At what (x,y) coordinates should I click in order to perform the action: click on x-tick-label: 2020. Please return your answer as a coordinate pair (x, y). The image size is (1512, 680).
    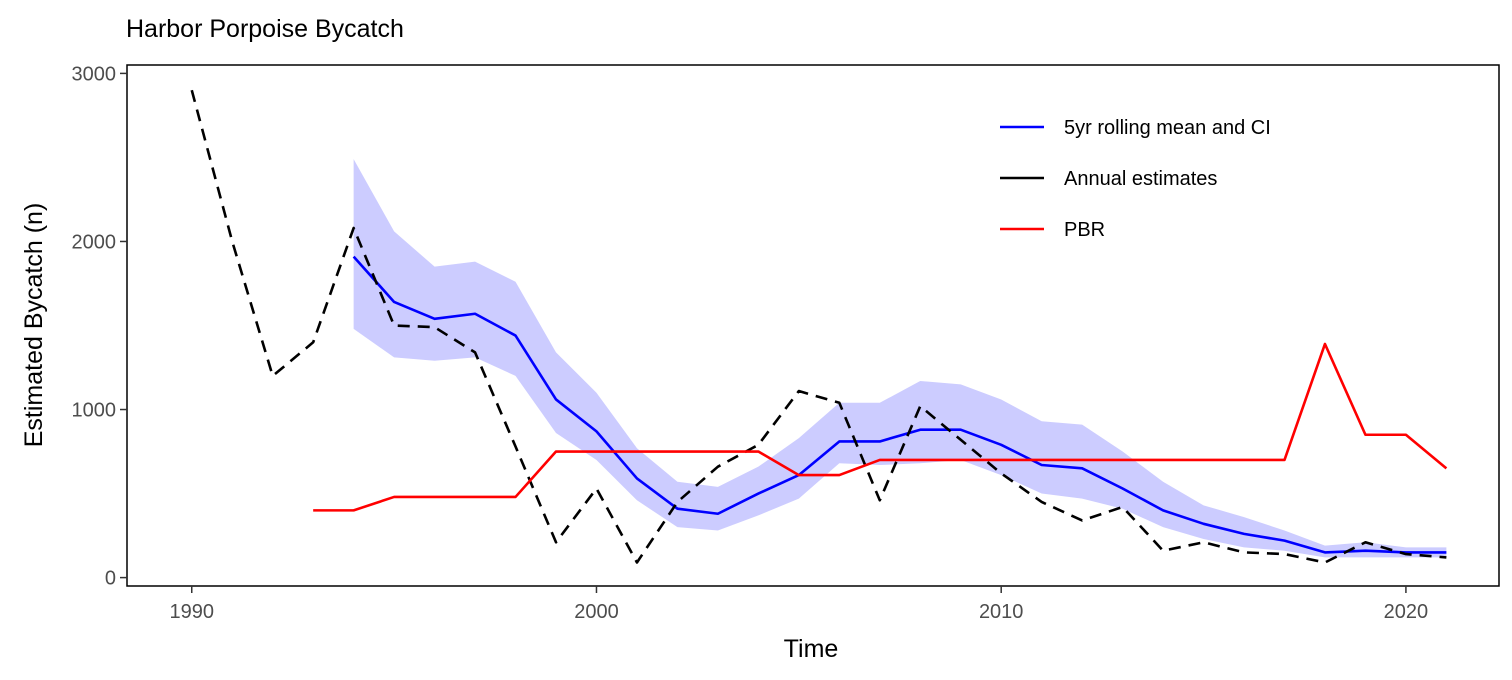
    Looking at the image, I should click on (1406, 612).